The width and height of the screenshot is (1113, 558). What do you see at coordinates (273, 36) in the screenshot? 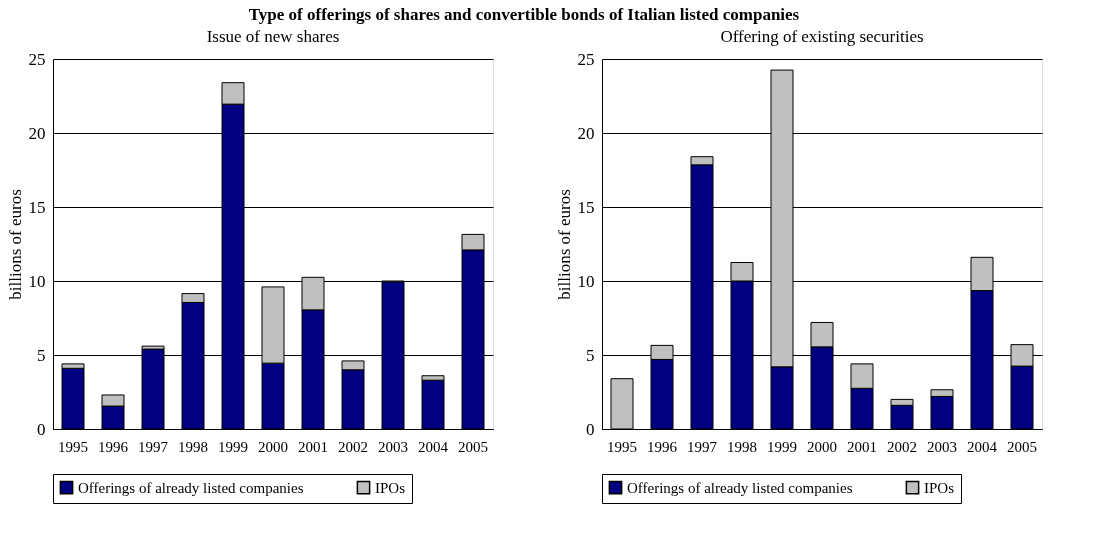
I see `chart-subtitle: Issue of new shares` at bounding box center [273, 36].